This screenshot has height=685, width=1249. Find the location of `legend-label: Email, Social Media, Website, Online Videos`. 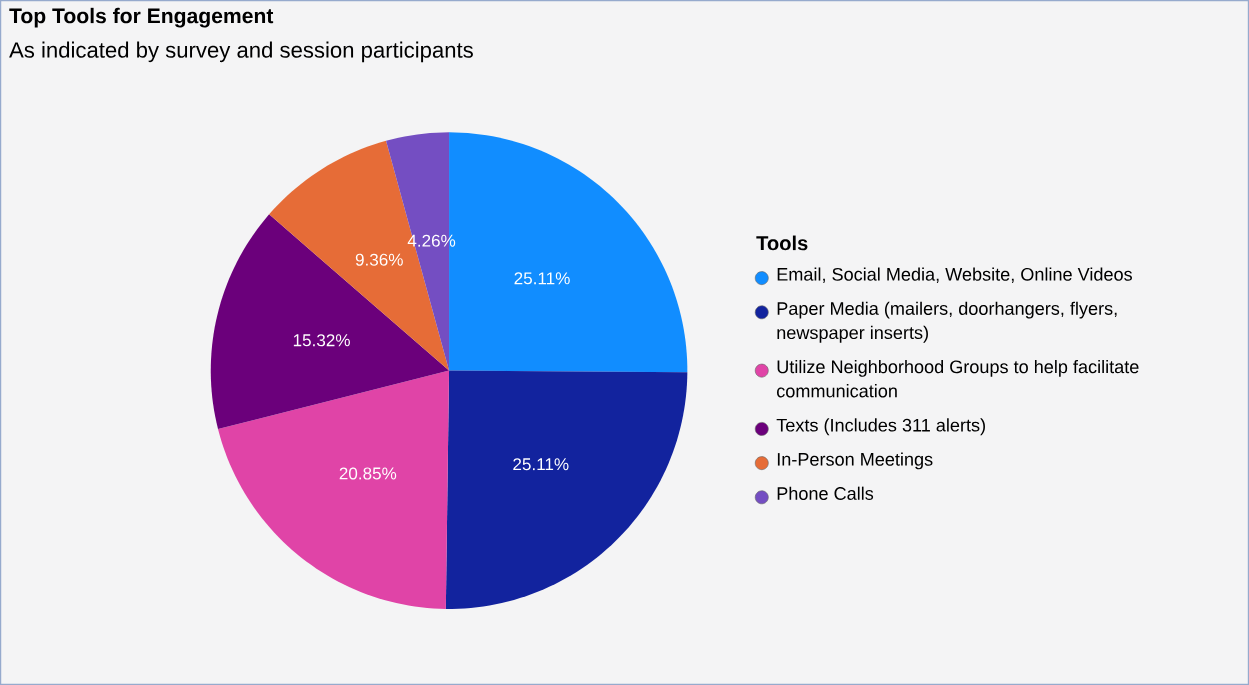

legend-label: Email, Social Media, Website, Online Videos is located at coordinates (954, 275).